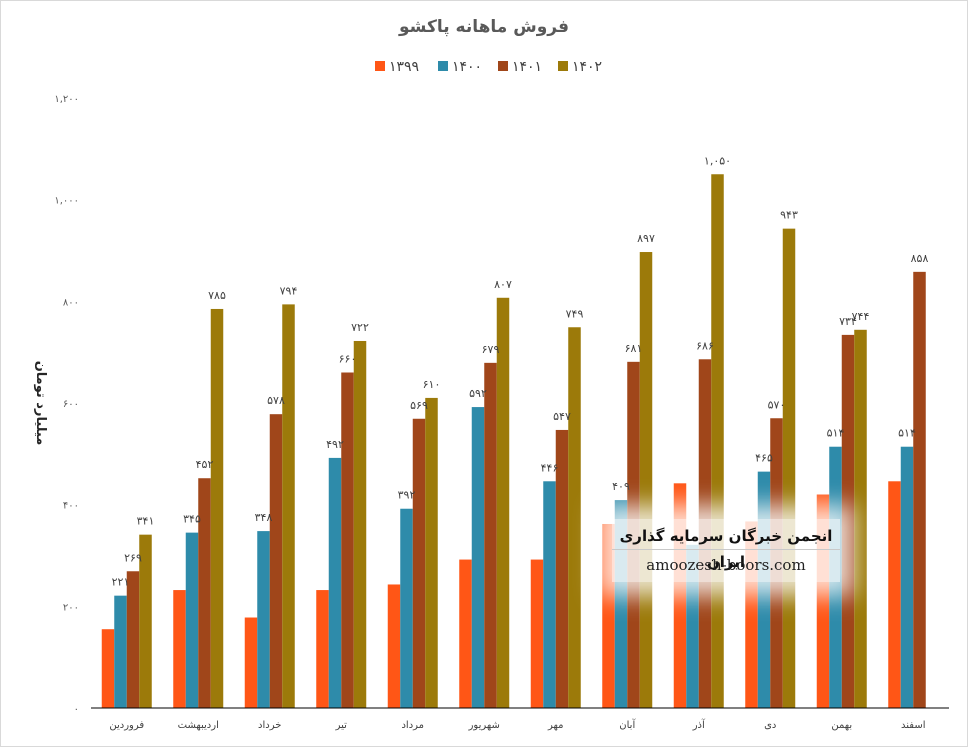  I want to click on data-label: ۲۲۱, so click(121, 582).